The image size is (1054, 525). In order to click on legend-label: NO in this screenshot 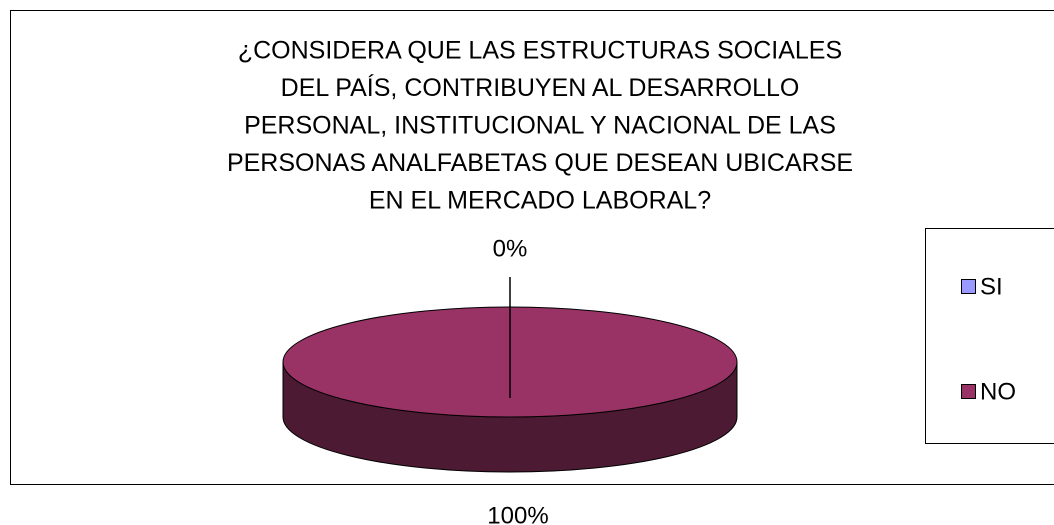, I will do `click(998, 391)`.